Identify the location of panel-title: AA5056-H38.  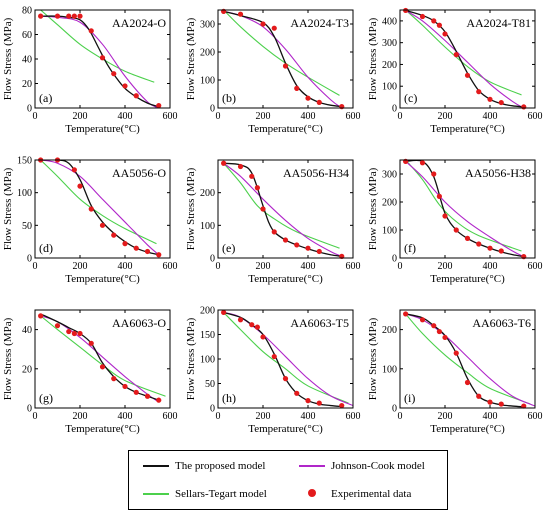
(498, 173).